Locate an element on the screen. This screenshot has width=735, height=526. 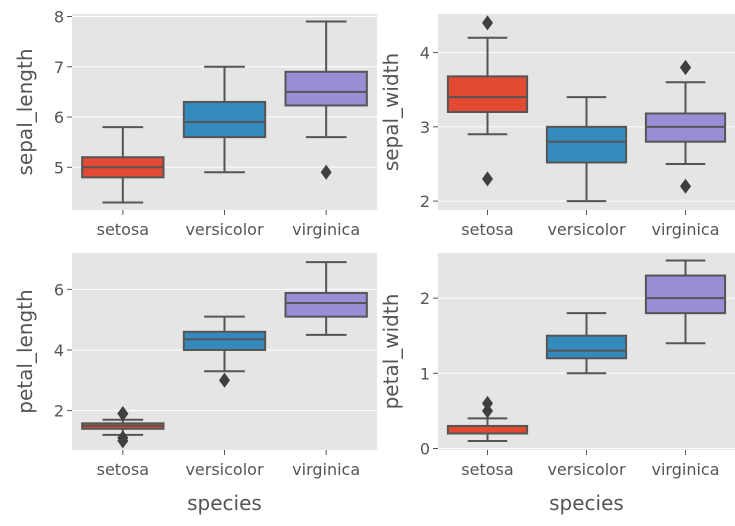
y-axis-label: petal_length is located at coordinates (25, 351).